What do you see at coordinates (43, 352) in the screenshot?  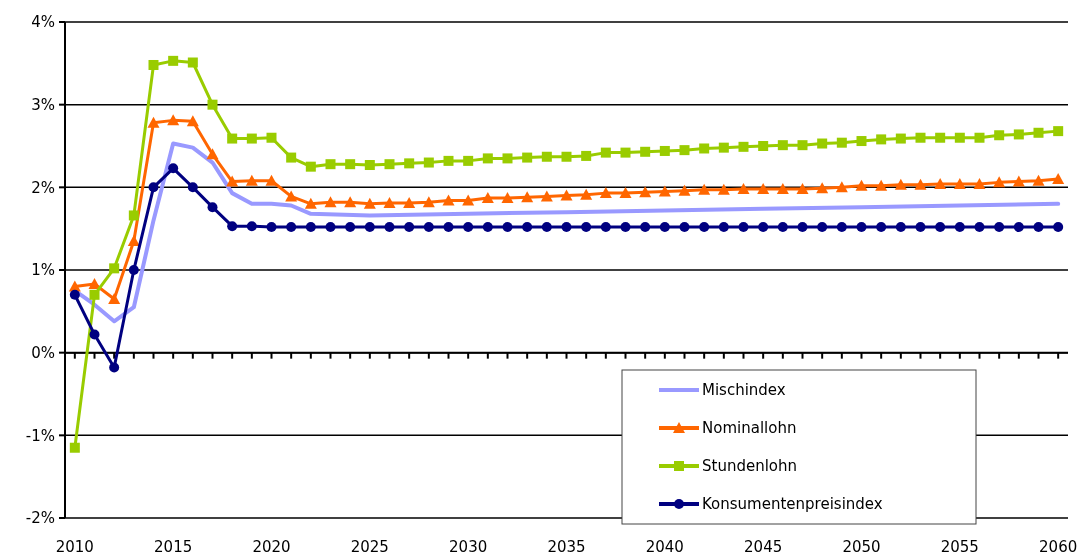 I see `y-tick-label: 0%` at bounding box center [43, 352].